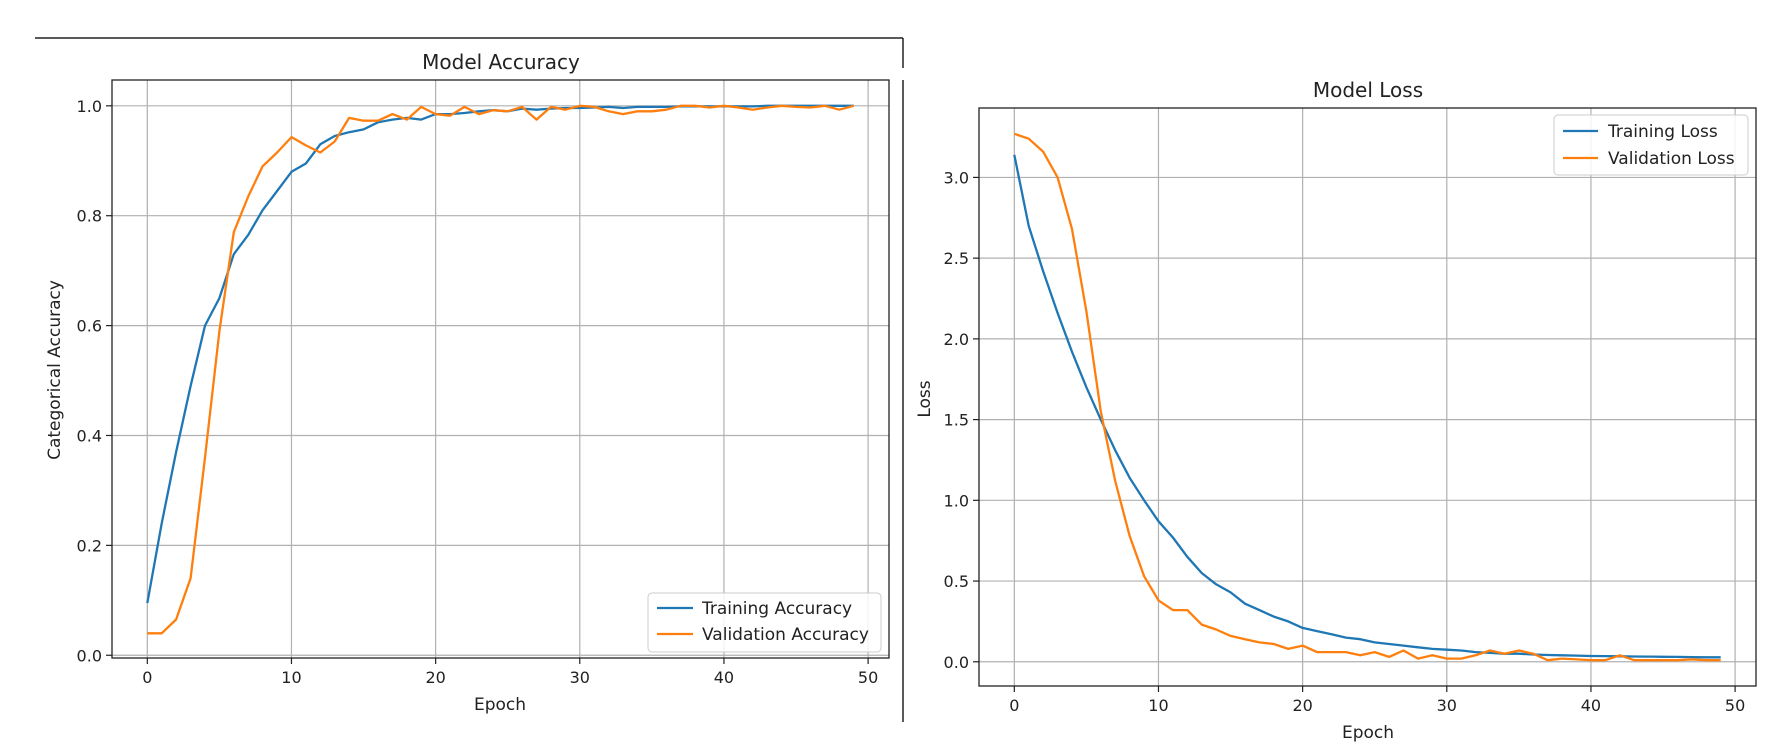 Image resolution: width=1780 pixels, height=745 pixels. What do you see at coordinates (956, 420) in the screenshot?
I see `y-tick-label: 1.5` at bounding box center [956, 420].